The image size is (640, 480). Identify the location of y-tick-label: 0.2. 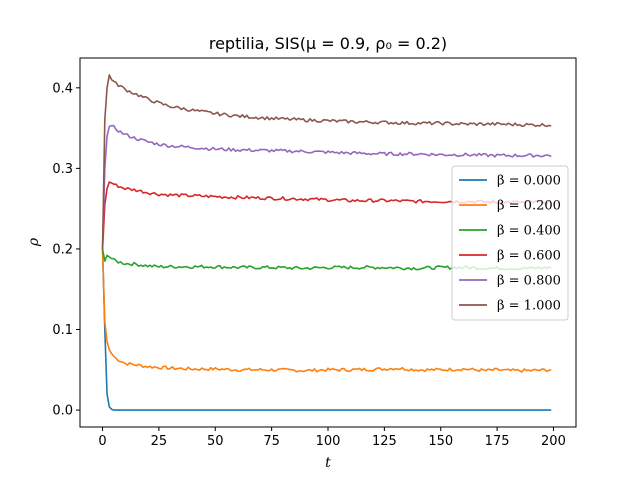
(62, 249).